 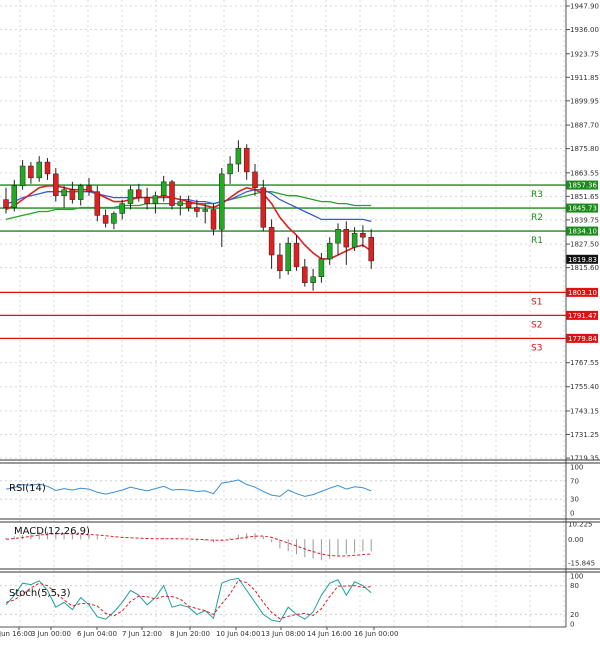 What do you see at coordinates (97, 634) in the screenshot?
I see `time-tick-label: 6 Jun 04:00` at bounding box center [97, 634].